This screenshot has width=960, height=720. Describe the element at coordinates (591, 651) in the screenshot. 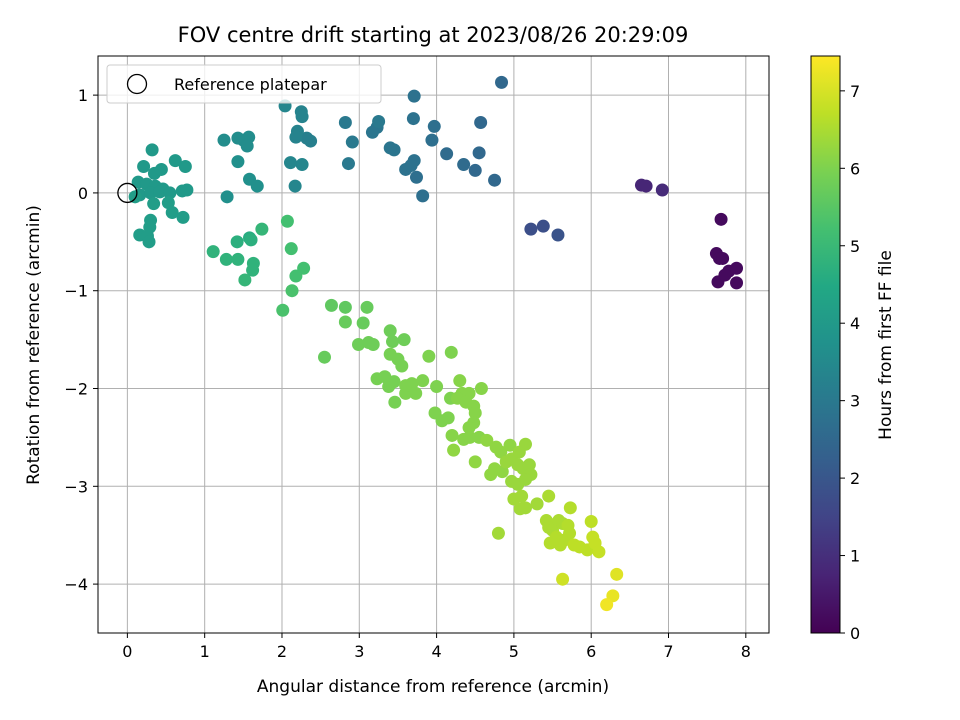

I see `x-tick-label: 6` at that location.